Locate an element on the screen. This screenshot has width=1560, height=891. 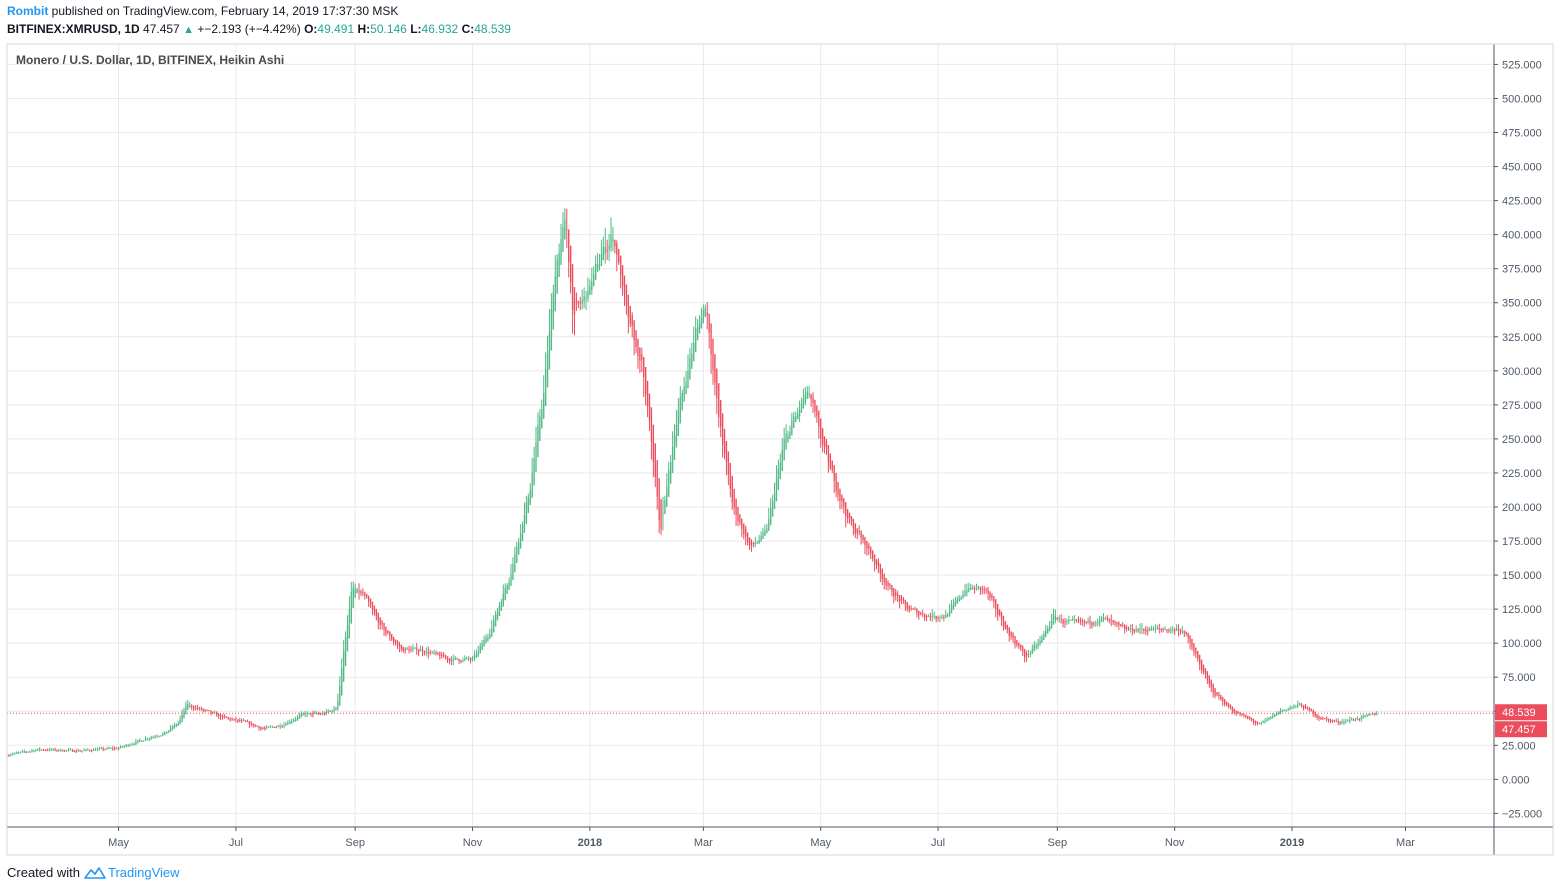
x-tick-label: May is located at coordinates (118, 843).